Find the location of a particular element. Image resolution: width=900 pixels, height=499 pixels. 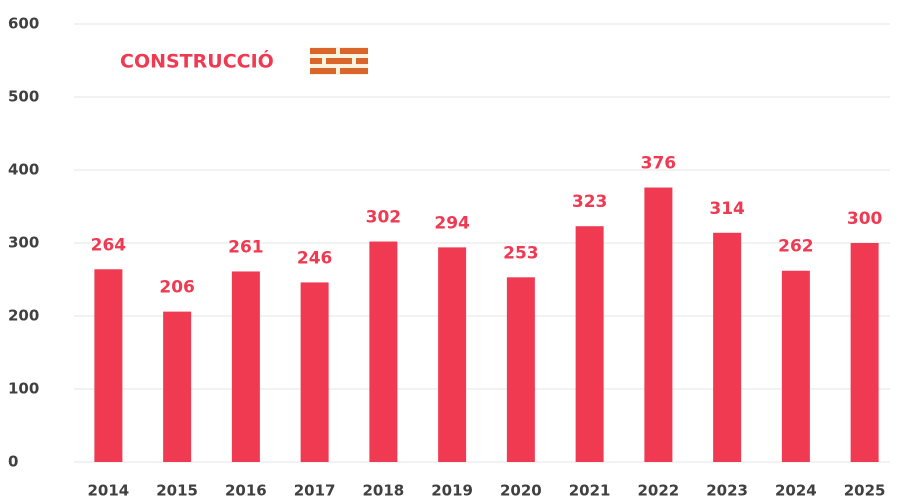

data-label: 323 is located at coordinates (590, 202).